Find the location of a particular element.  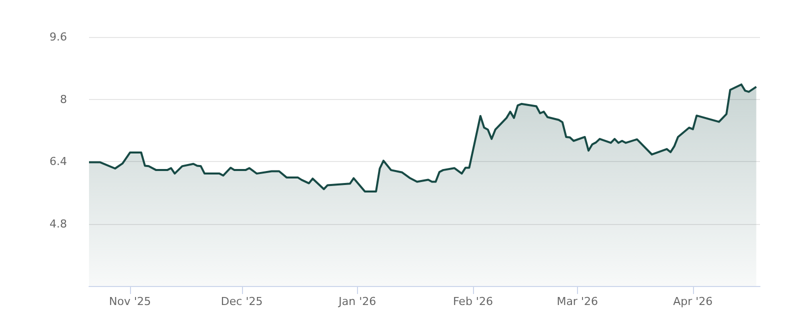

y-tick-label: 4.8 is located at coordinates (58, 223).